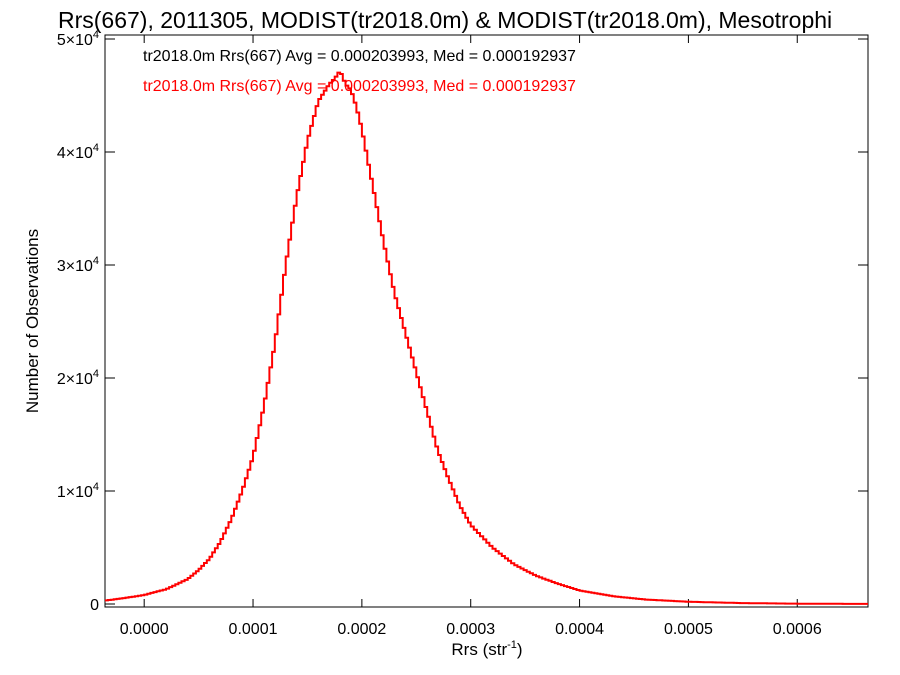 The width and height of the screenshot is (900, 675). Describe the element at coordinates (75, 266) in the screenshot. I see `y-tick-mantissa: 3×10` at that location.